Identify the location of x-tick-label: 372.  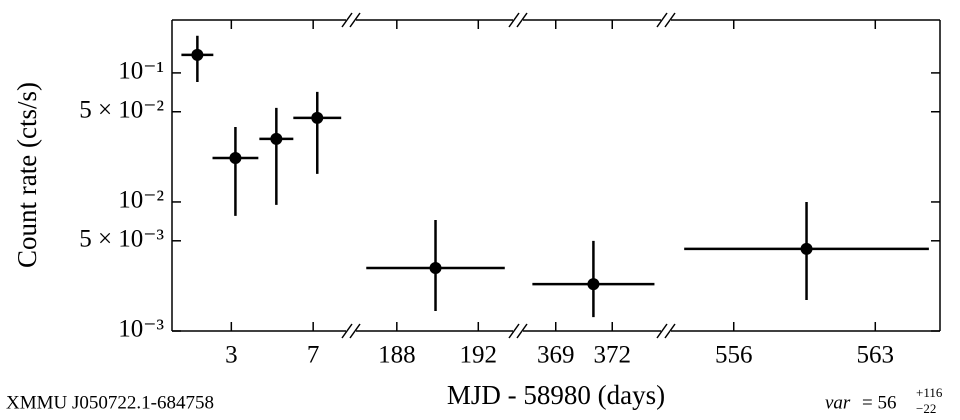
(613, 355).